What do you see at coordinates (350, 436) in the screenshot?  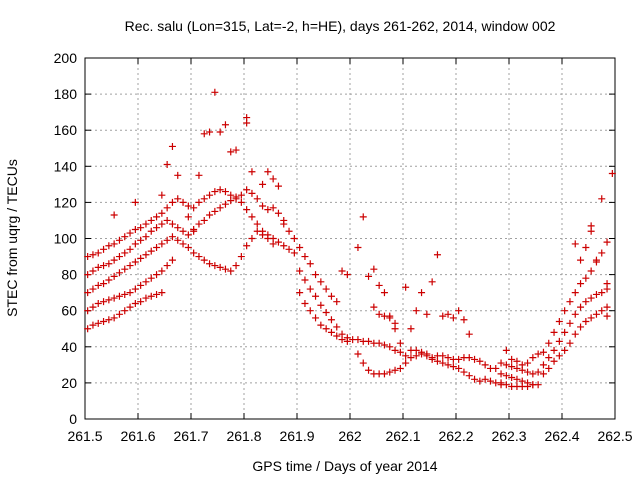 I see `x-tick-label: 262` at bounding box center [350, 436].